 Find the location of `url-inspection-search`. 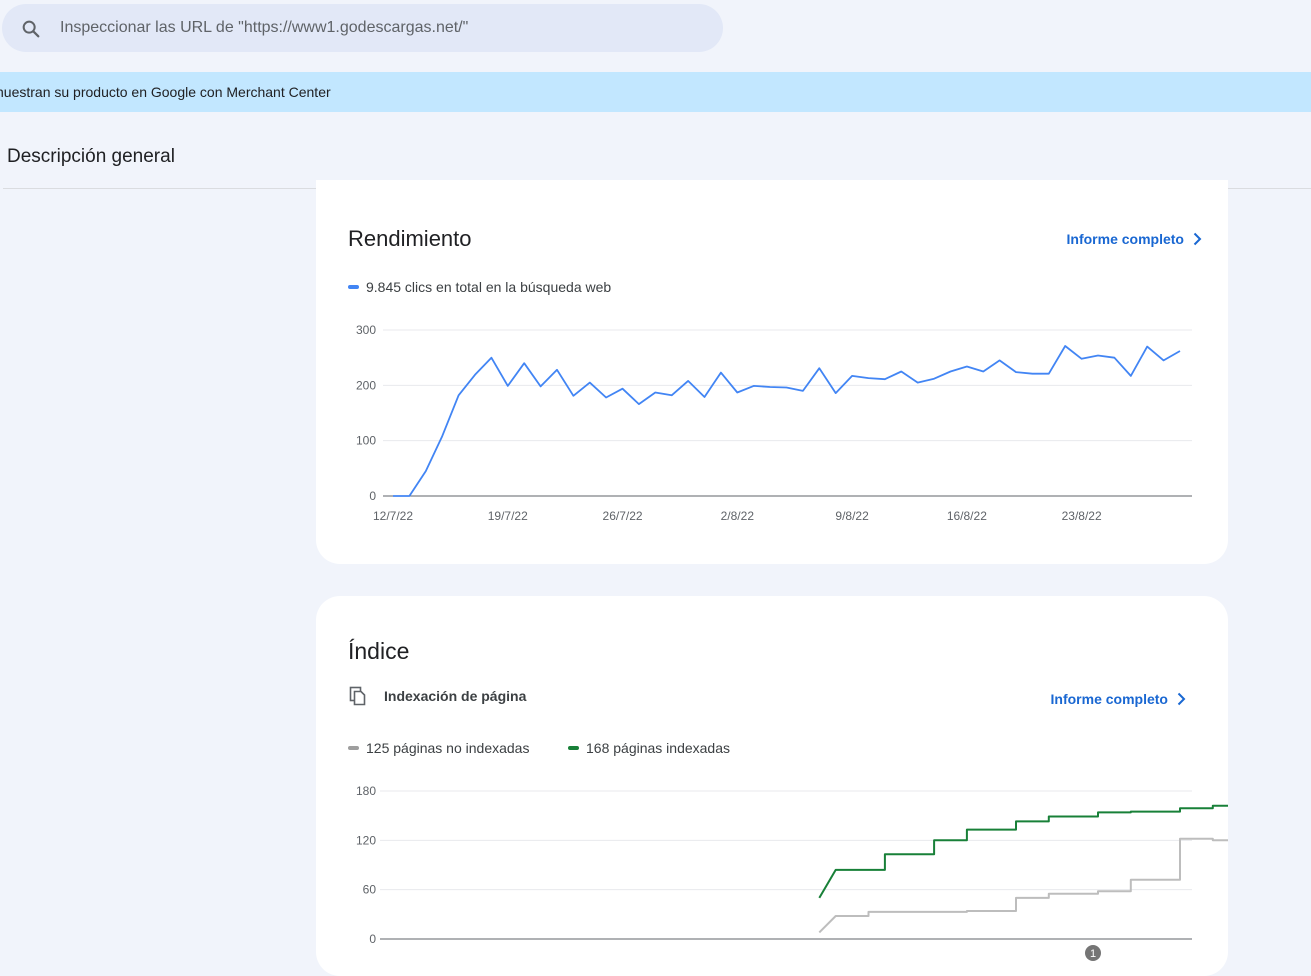

url-inspection-search is located at coordinates (362, 28).